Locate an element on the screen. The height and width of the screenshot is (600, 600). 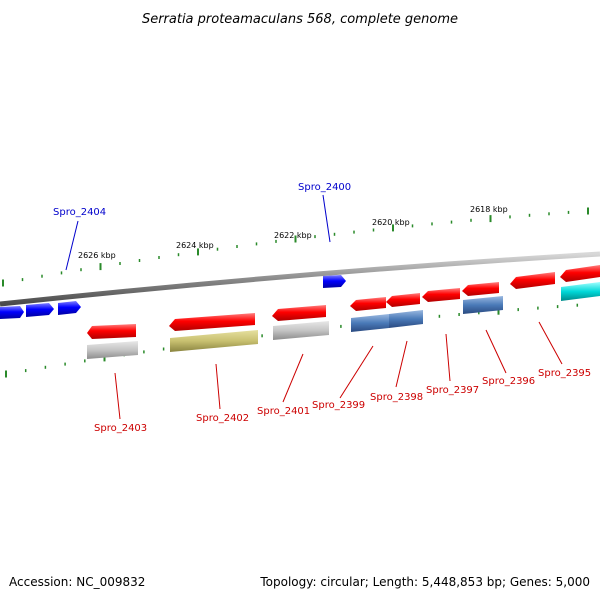
scale-label-2622: 2622 kbp is located at coordinates (293, 235).